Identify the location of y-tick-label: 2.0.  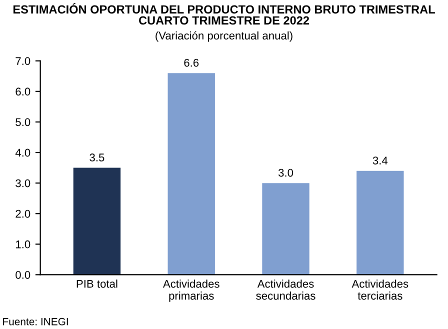
(23, 214).